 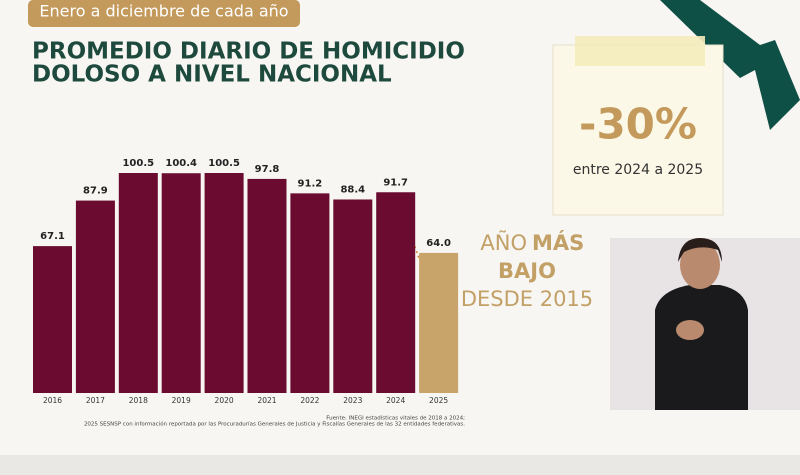 What do you see at coordinates (558, 242) in the screenshot?
I see `badge-text: MÁS` at bounding box center [558, 242].